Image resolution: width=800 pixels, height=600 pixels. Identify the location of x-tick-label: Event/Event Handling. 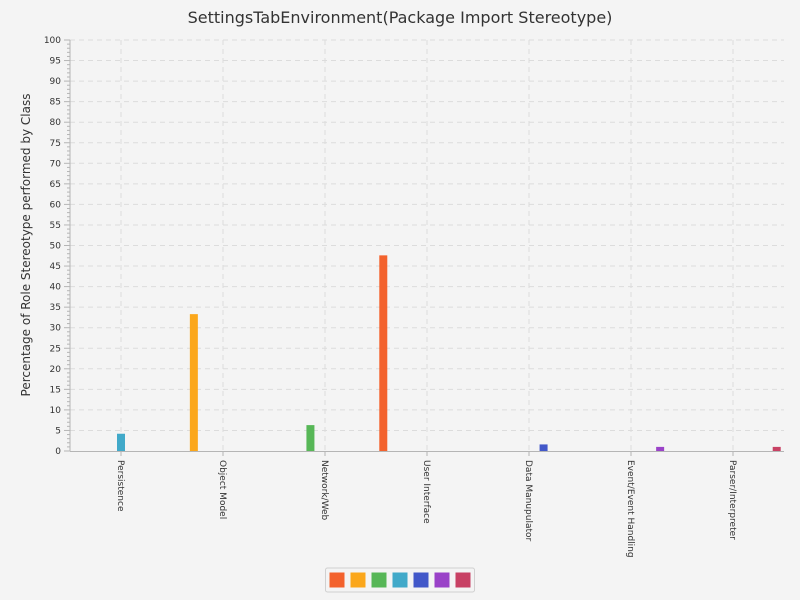
(630, 509).